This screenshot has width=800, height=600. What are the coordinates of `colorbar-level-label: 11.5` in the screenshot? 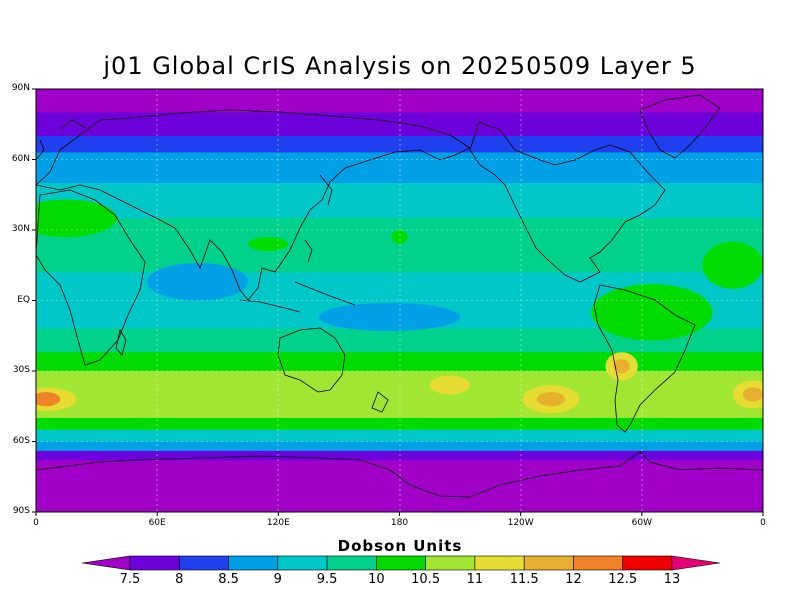 It's located at (524, 579).